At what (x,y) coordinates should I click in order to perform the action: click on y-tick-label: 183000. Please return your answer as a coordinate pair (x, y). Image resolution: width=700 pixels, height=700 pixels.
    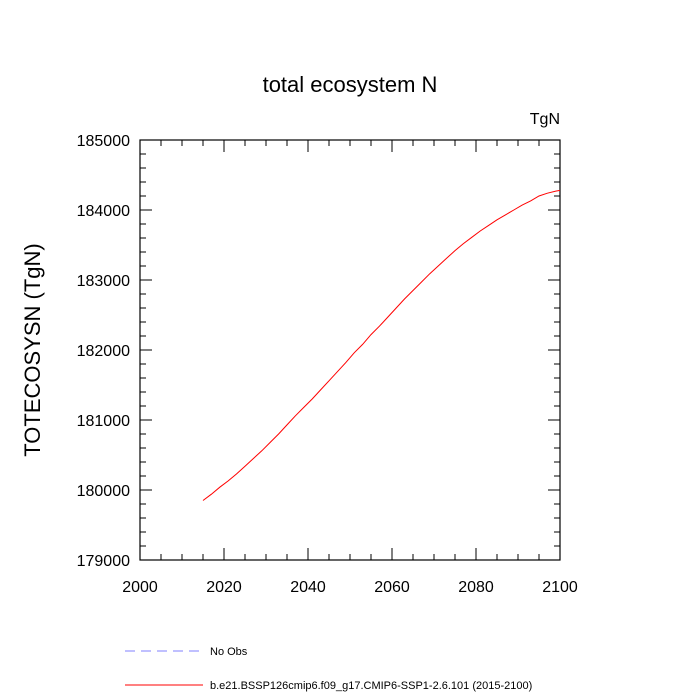
    Looking at the image, I should click on (103, 281).